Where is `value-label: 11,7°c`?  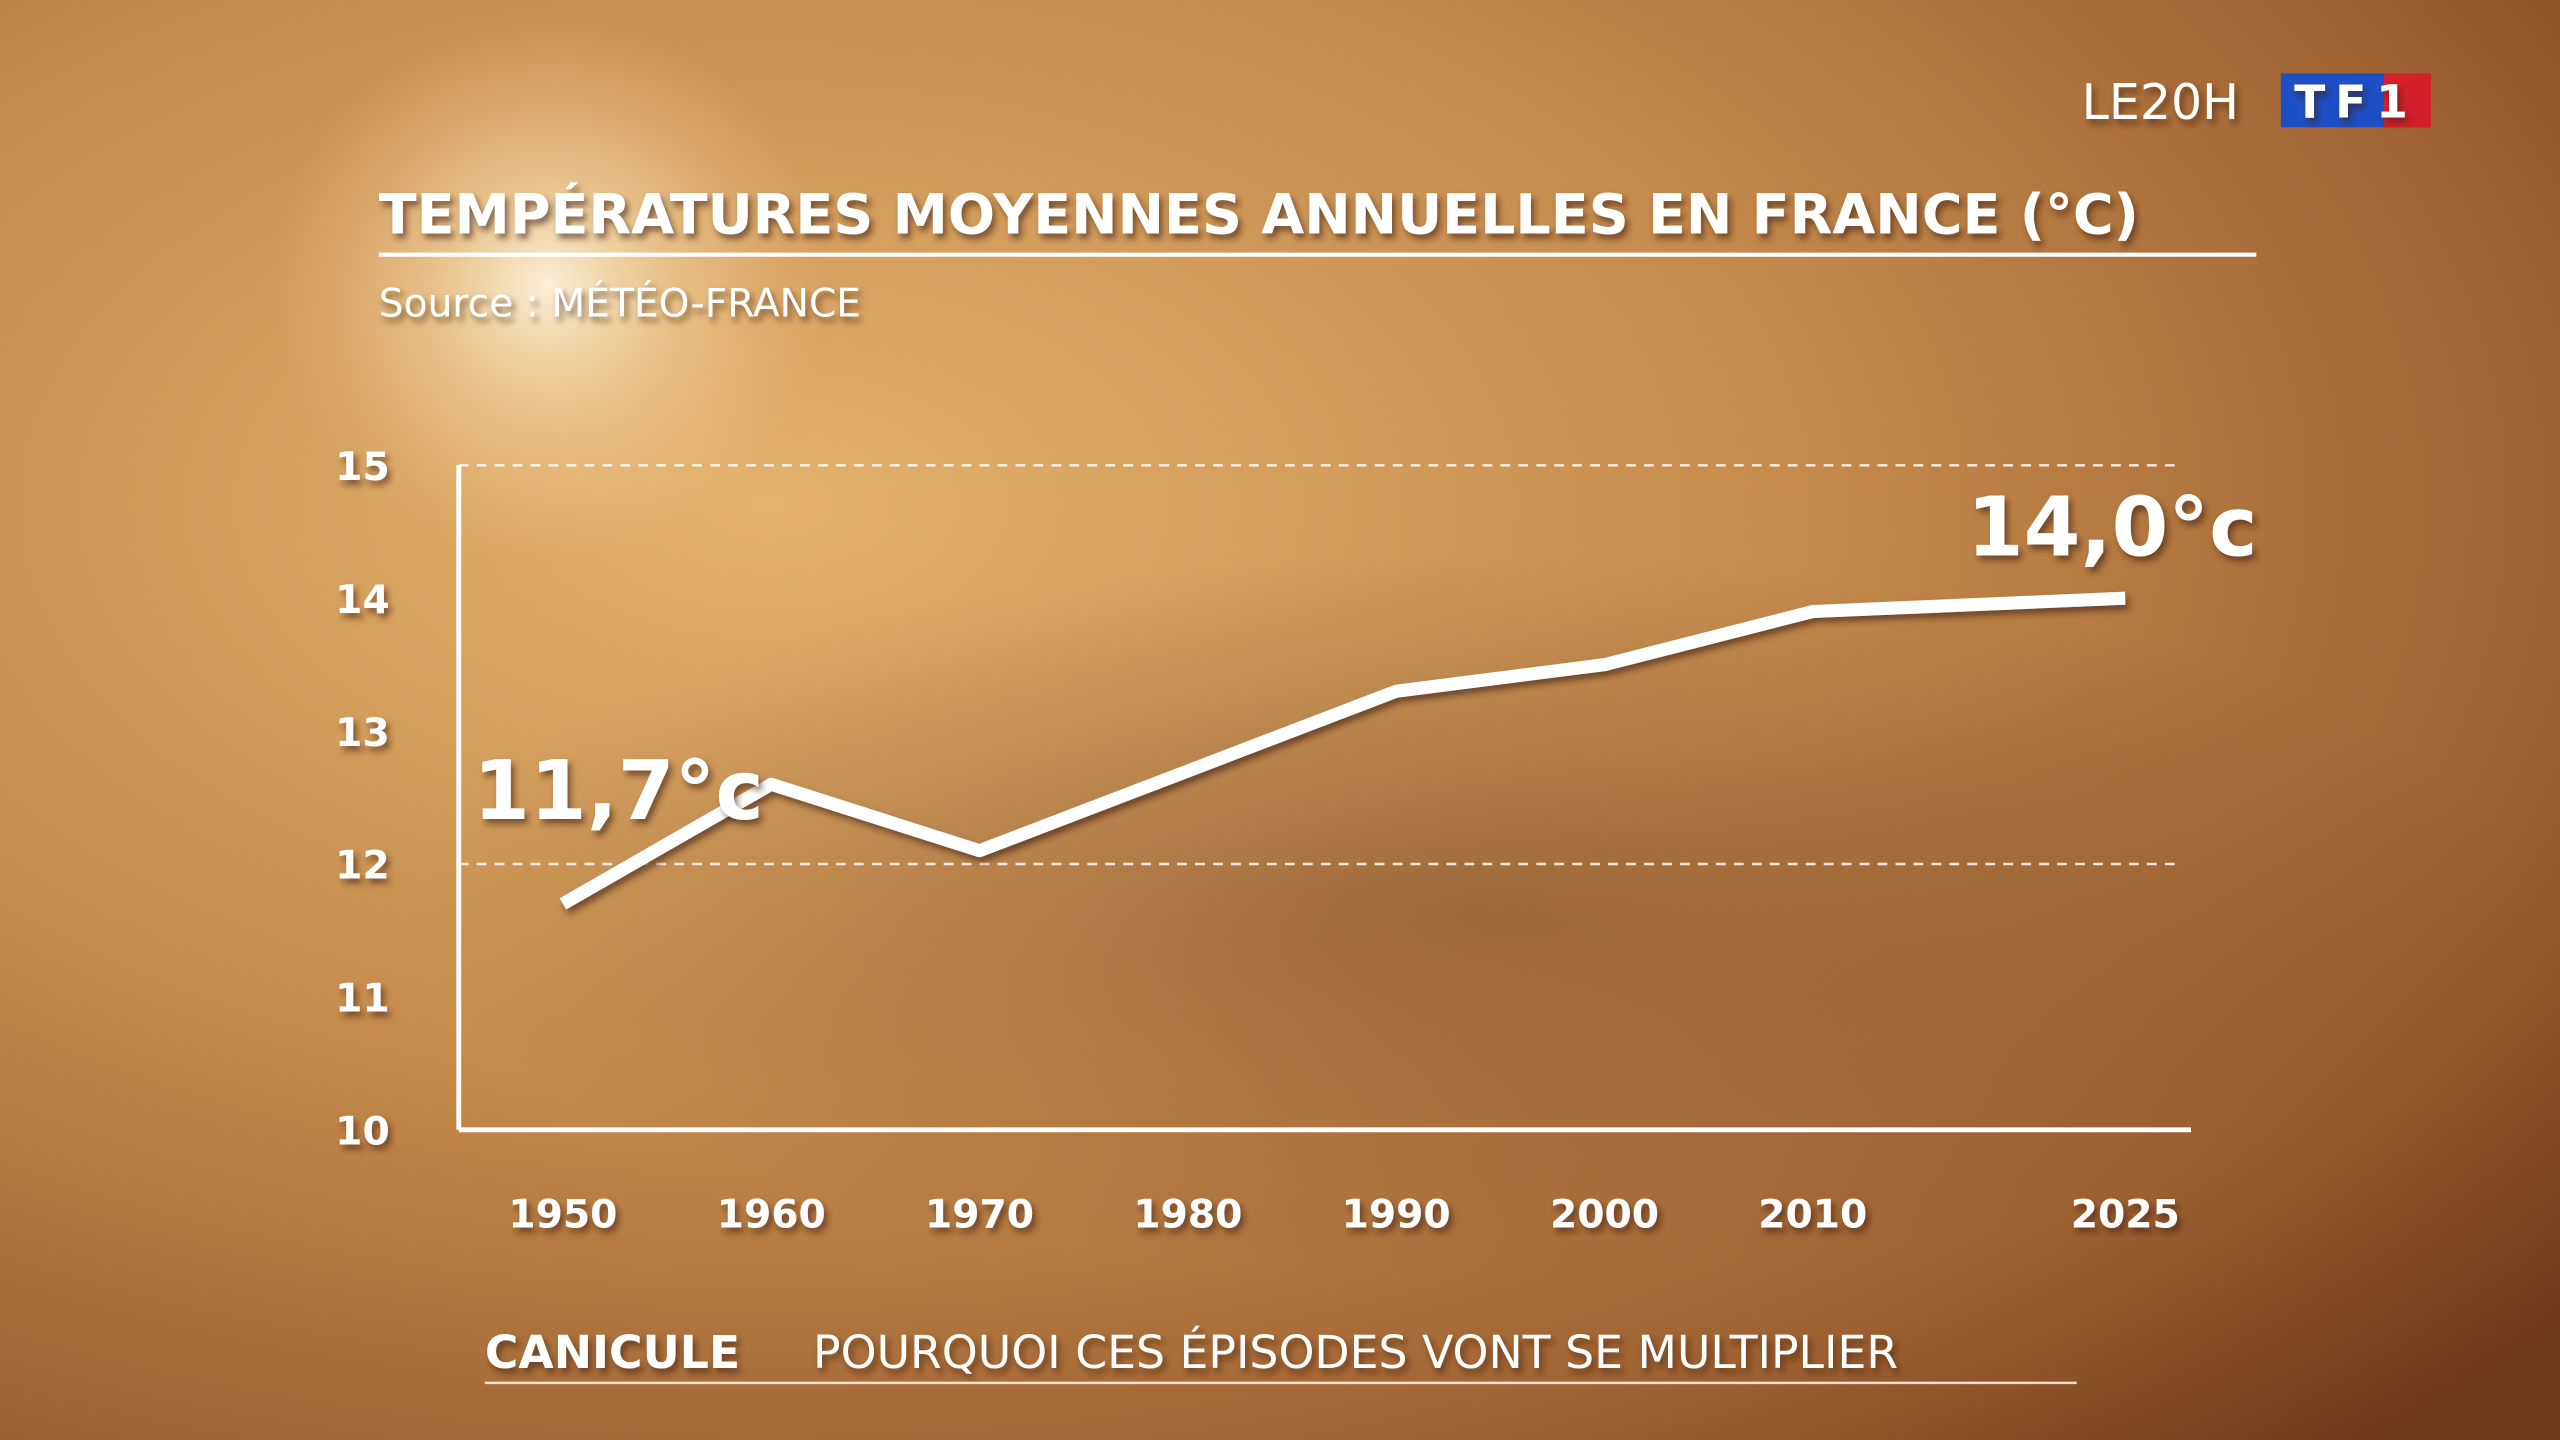
value-label: 11,7°c is located at coordinates (618, 791).